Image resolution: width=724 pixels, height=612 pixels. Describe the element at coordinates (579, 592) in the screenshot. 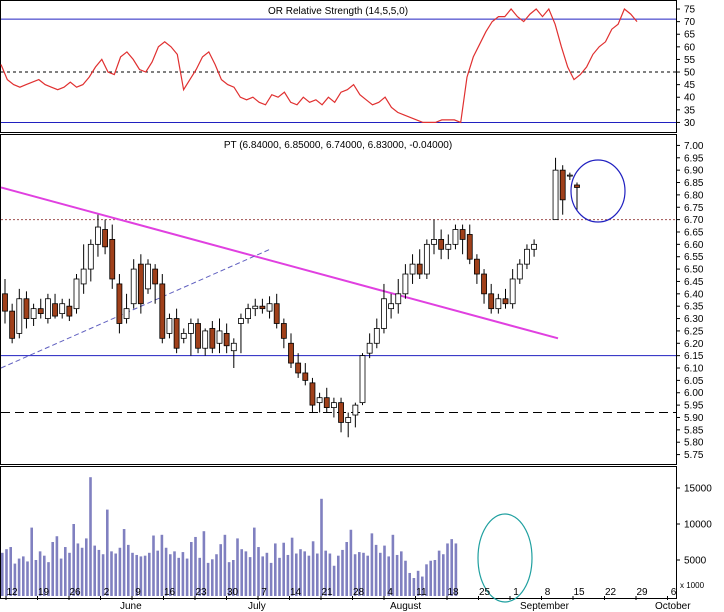

I see `x-day-label: 15` at that location.